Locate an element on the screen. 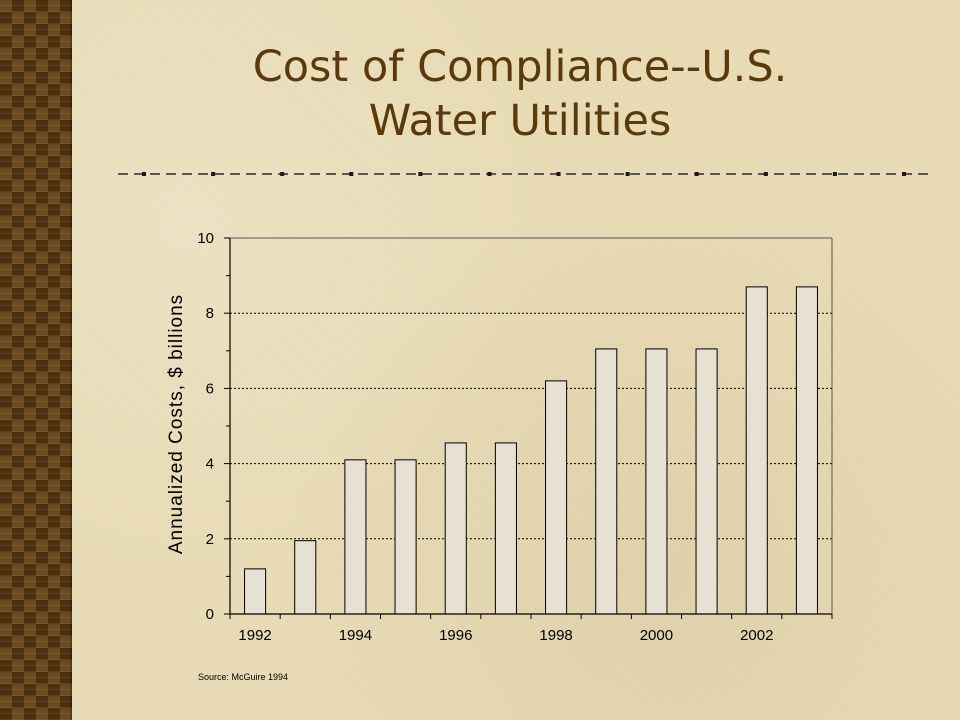  bar-2000 is located at coordinates (656, 481).